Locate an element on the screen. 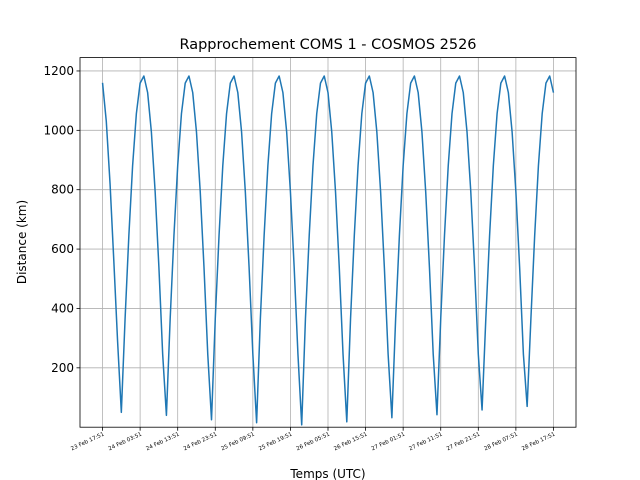  chart-title: Rapprochement COMS 1 - COSMOS 2526 is located at coordinates (327, 45).